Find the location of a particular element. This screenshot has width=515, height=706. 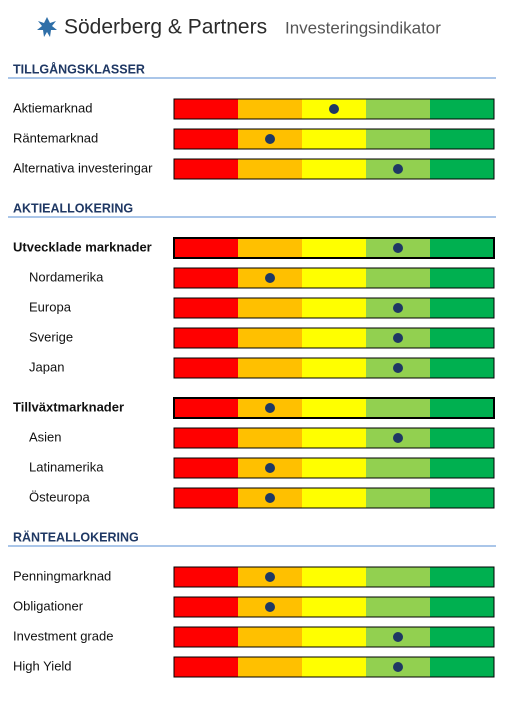

section-title: AKTIEALLOKERING is located at coordinates (73, 208).